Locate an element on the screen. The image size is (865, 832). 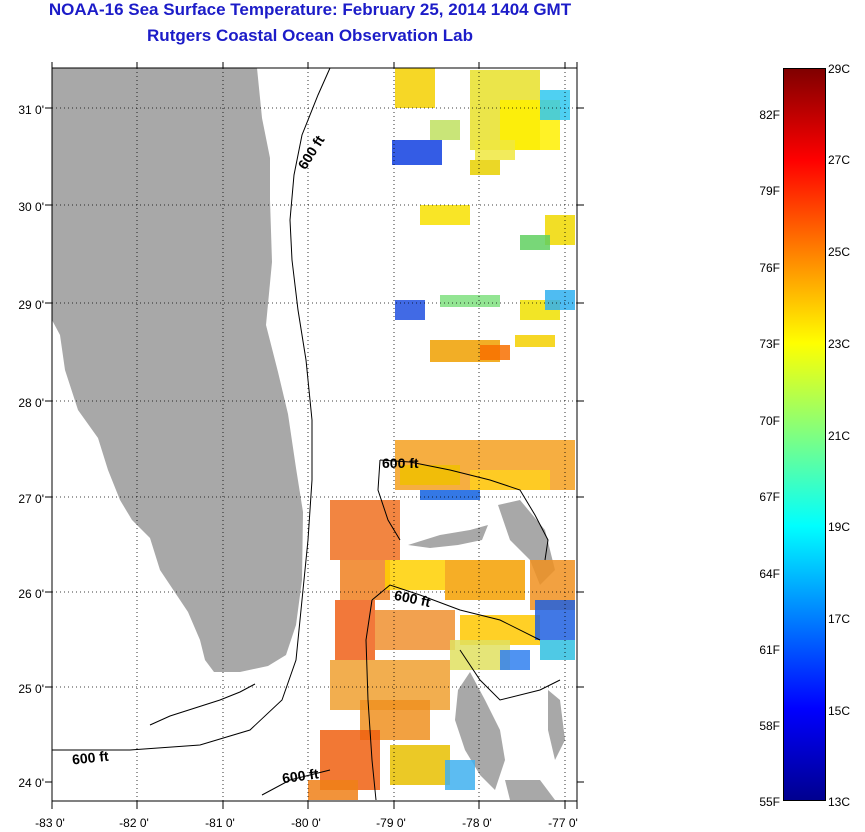
longitude-label: -78 0' is located at coordinates (477, 823).